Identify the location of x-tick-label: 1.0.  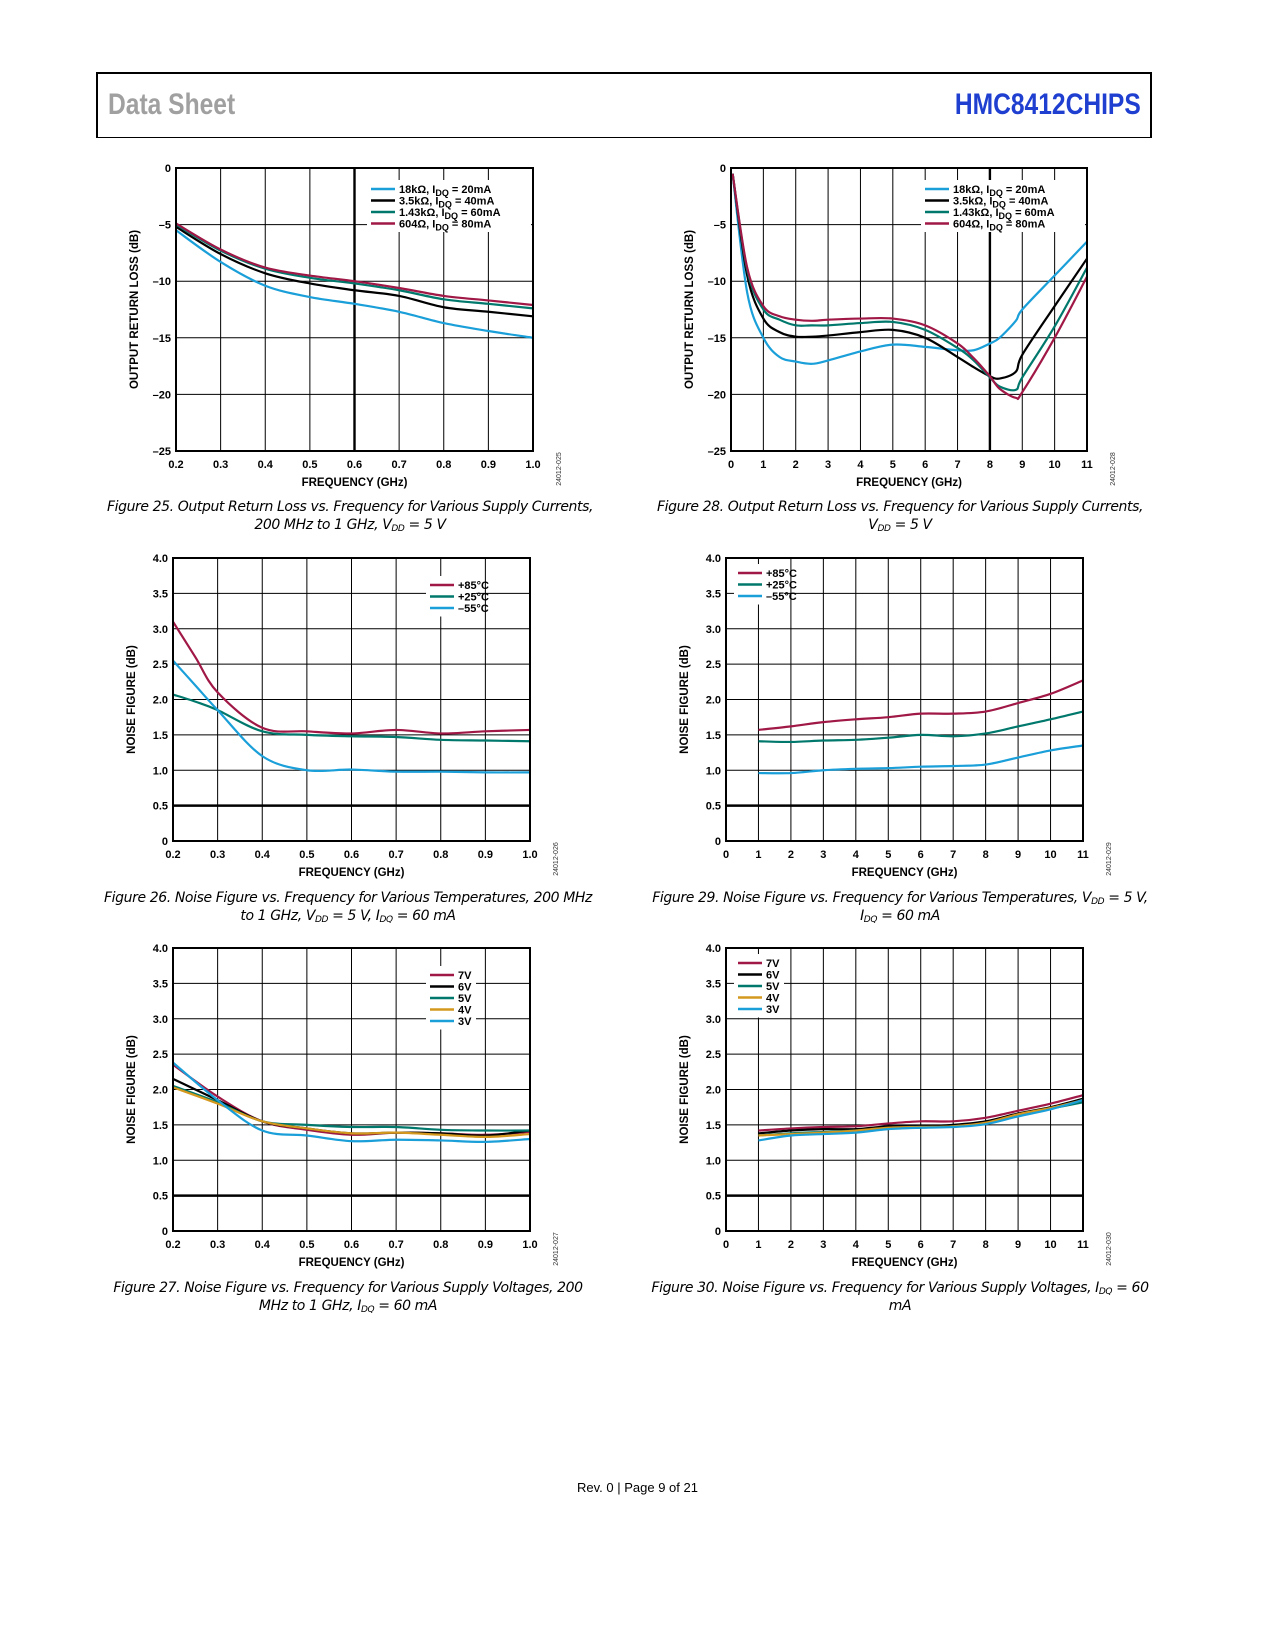
(532, 465).